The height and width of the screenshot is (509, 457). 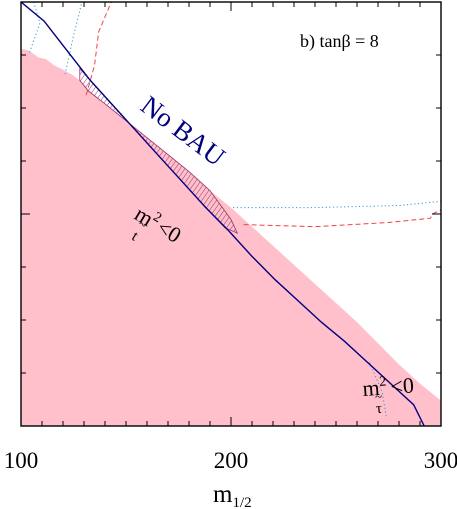 I want to click on svg-text: m2<0, so click(x=388, y=386).